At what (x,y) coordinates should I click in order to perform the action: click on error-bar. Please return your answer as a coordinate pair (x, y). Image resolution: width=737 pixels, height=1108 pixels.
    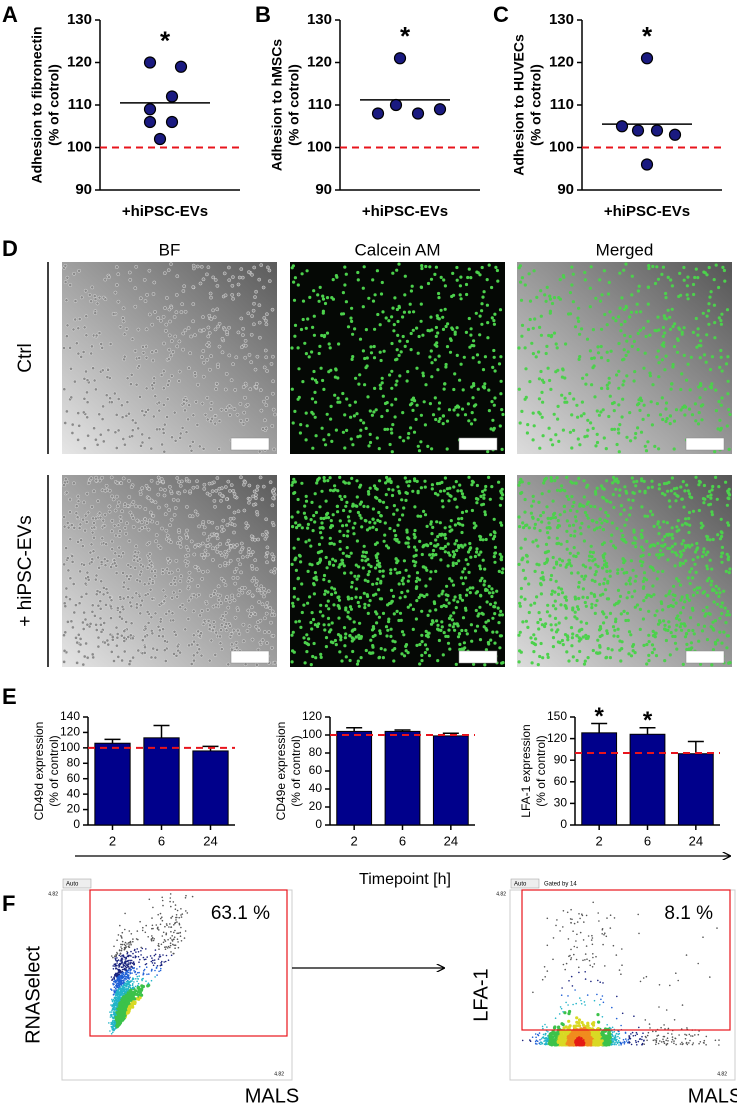
    Looking at the image, I should click on (599, 727).